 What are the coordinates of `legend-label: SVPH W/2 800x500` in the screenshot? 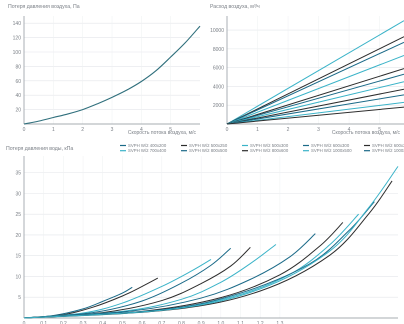 It's located at (208, 150).